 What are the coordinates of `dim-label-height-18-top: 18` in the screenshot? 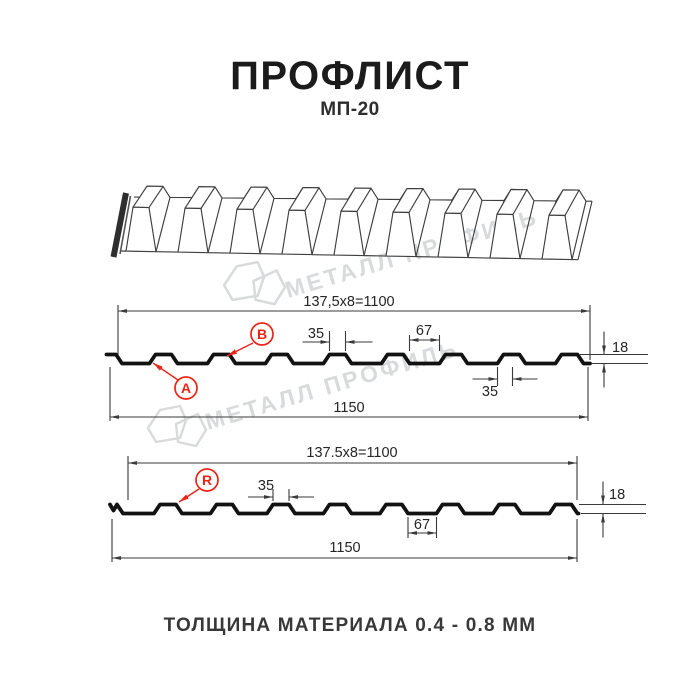 It's located at (620, 348).